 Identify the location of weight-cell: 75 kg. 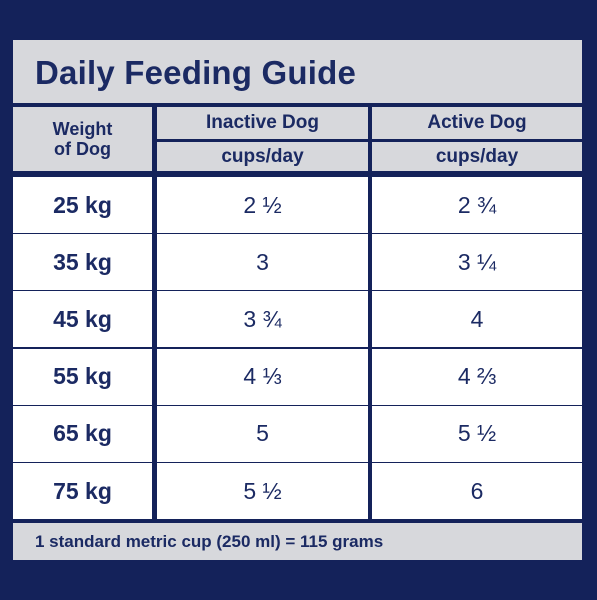
(82, 491).